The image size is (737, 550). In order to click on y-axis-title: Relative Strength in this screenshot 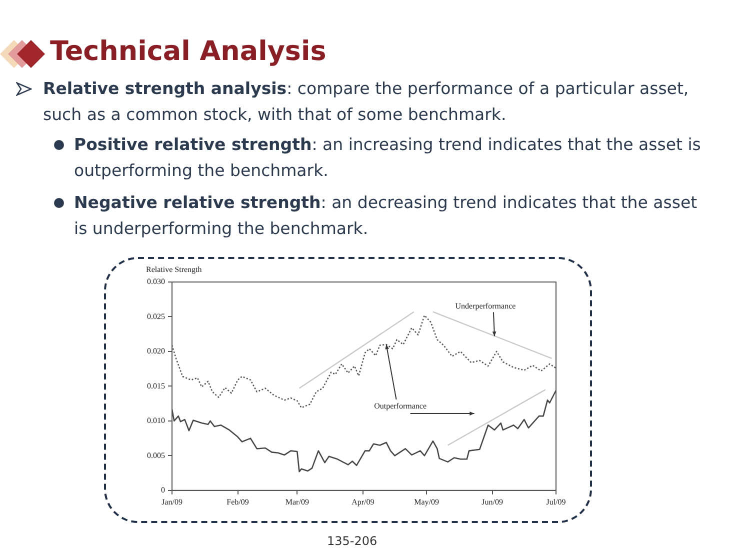, I will do `click(174, 269)`.